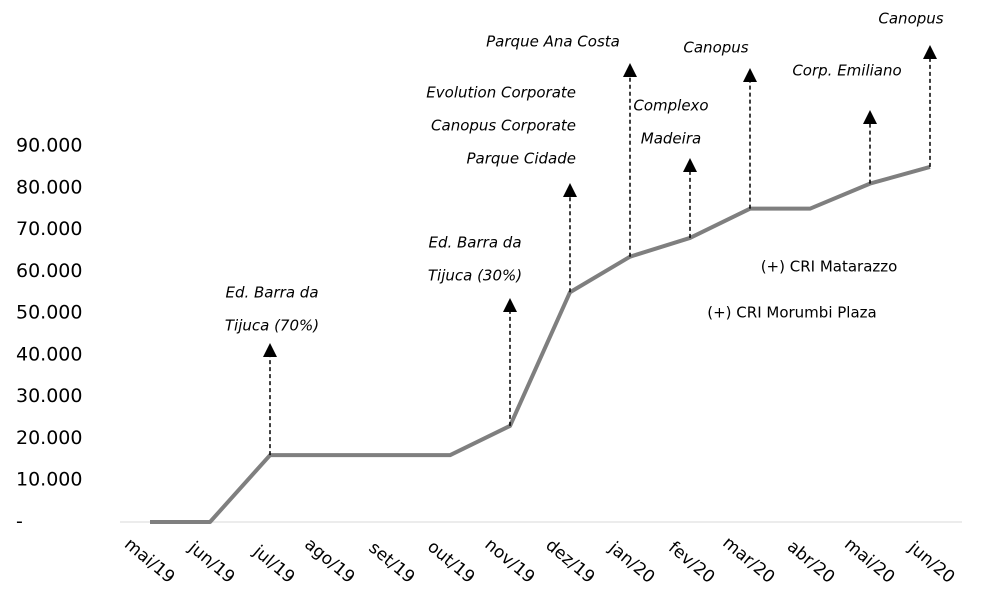  I want to click on x-tick-label: jun/19, so click(211, 562).